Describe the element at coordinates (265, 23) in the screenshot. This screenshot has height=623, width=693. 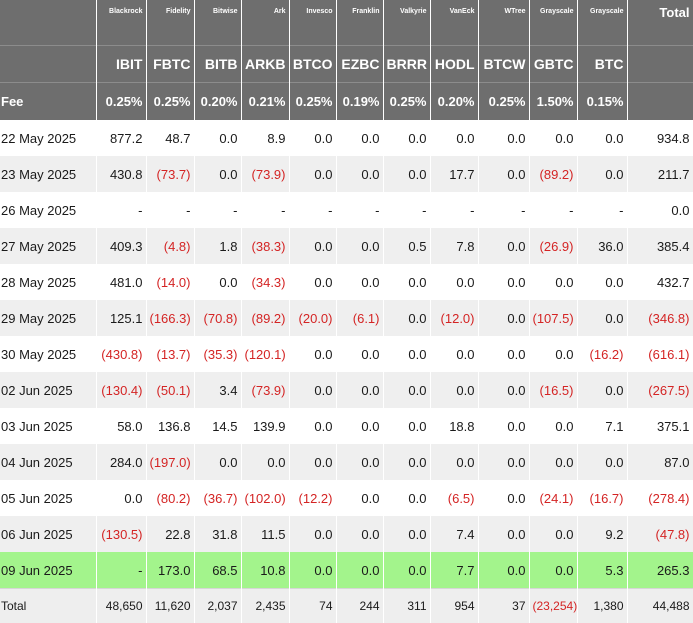
I see `issuer-header: Ark` at that location.